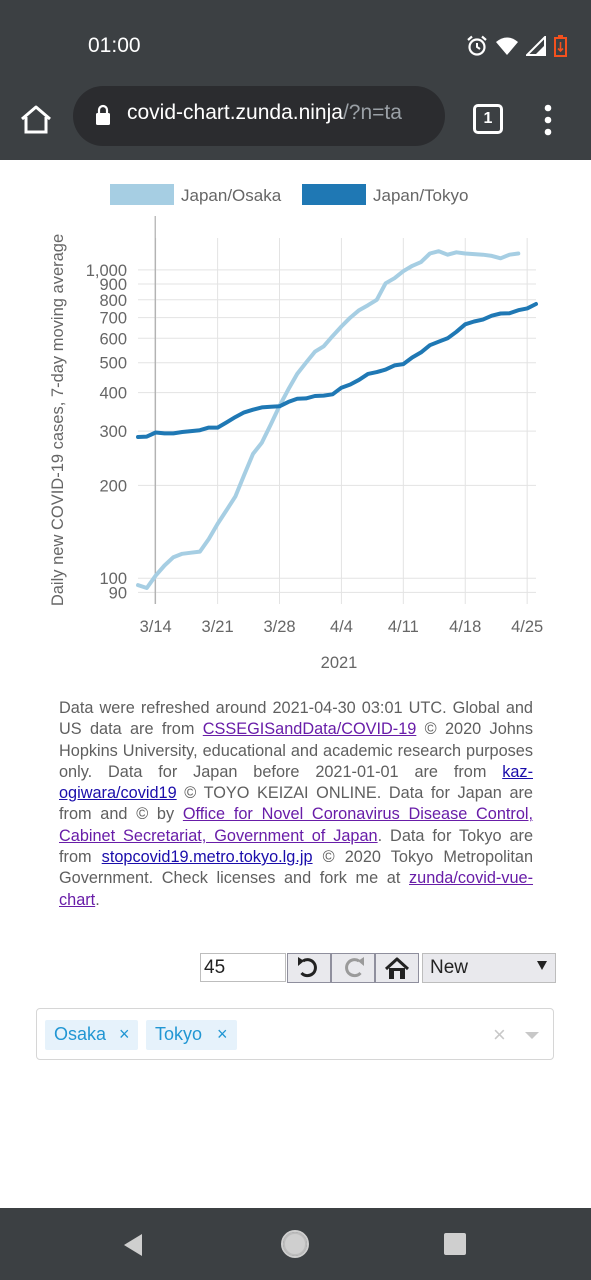  What do you see at coordinates (449, 967) in the screenshot?
I see `sort-selected-value: New` at bounding box center [449, 967].